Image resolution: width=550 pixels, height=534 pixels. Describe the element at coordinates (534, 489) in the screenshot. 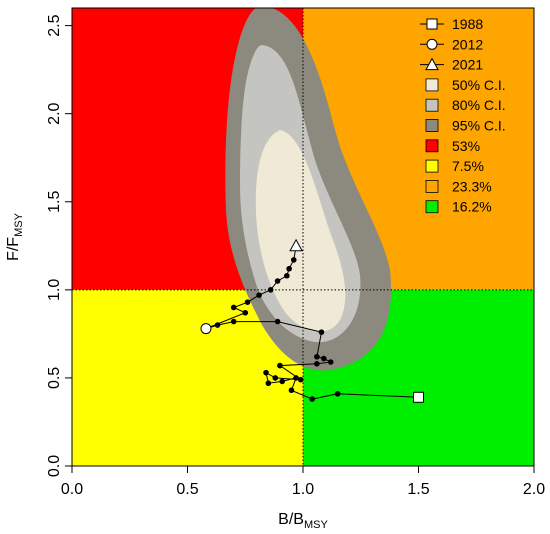

I see `x-tick-label: 2.0` at that location.